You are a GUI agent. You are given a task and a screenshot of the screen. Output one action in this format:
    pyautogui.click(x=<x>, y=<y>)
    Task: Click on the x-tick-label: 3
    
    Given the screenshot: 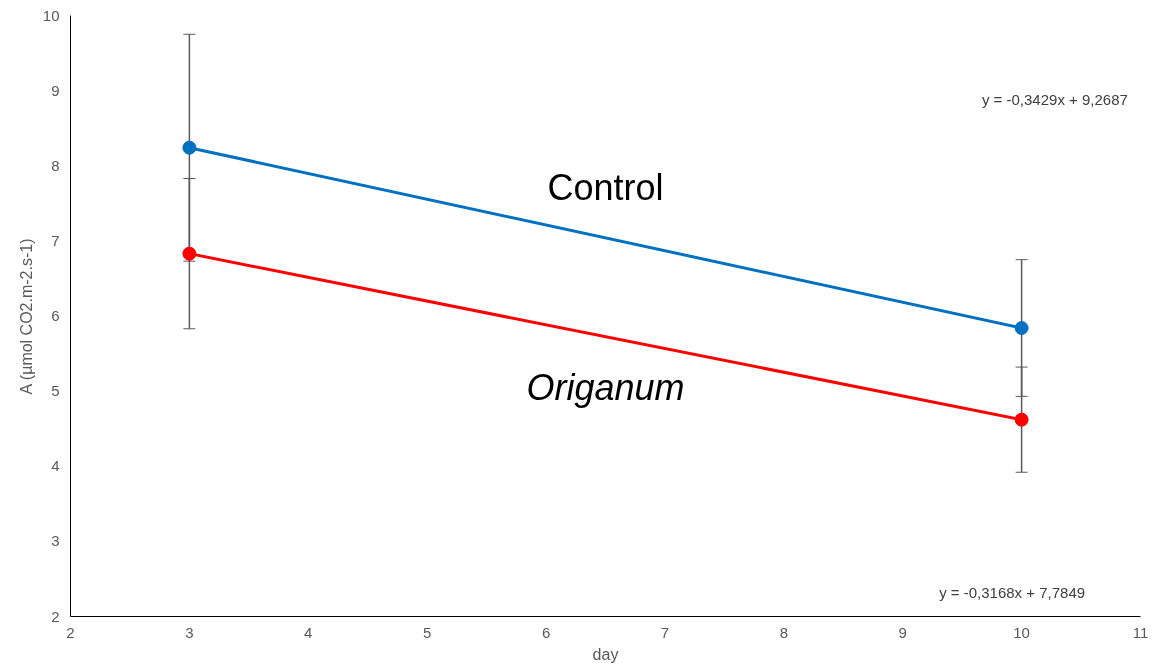 What is the action you would take?
    pyautogui.click(x=189, y=632)
    